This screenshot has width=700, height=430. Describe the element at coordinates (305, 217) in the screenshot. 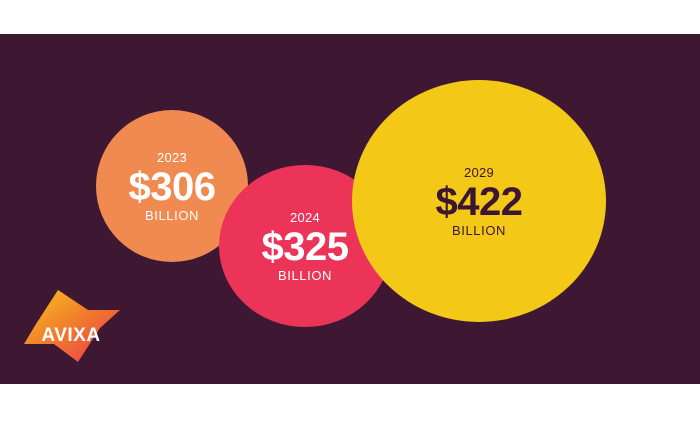

I see `bubble-year-label: 2024` at that location.